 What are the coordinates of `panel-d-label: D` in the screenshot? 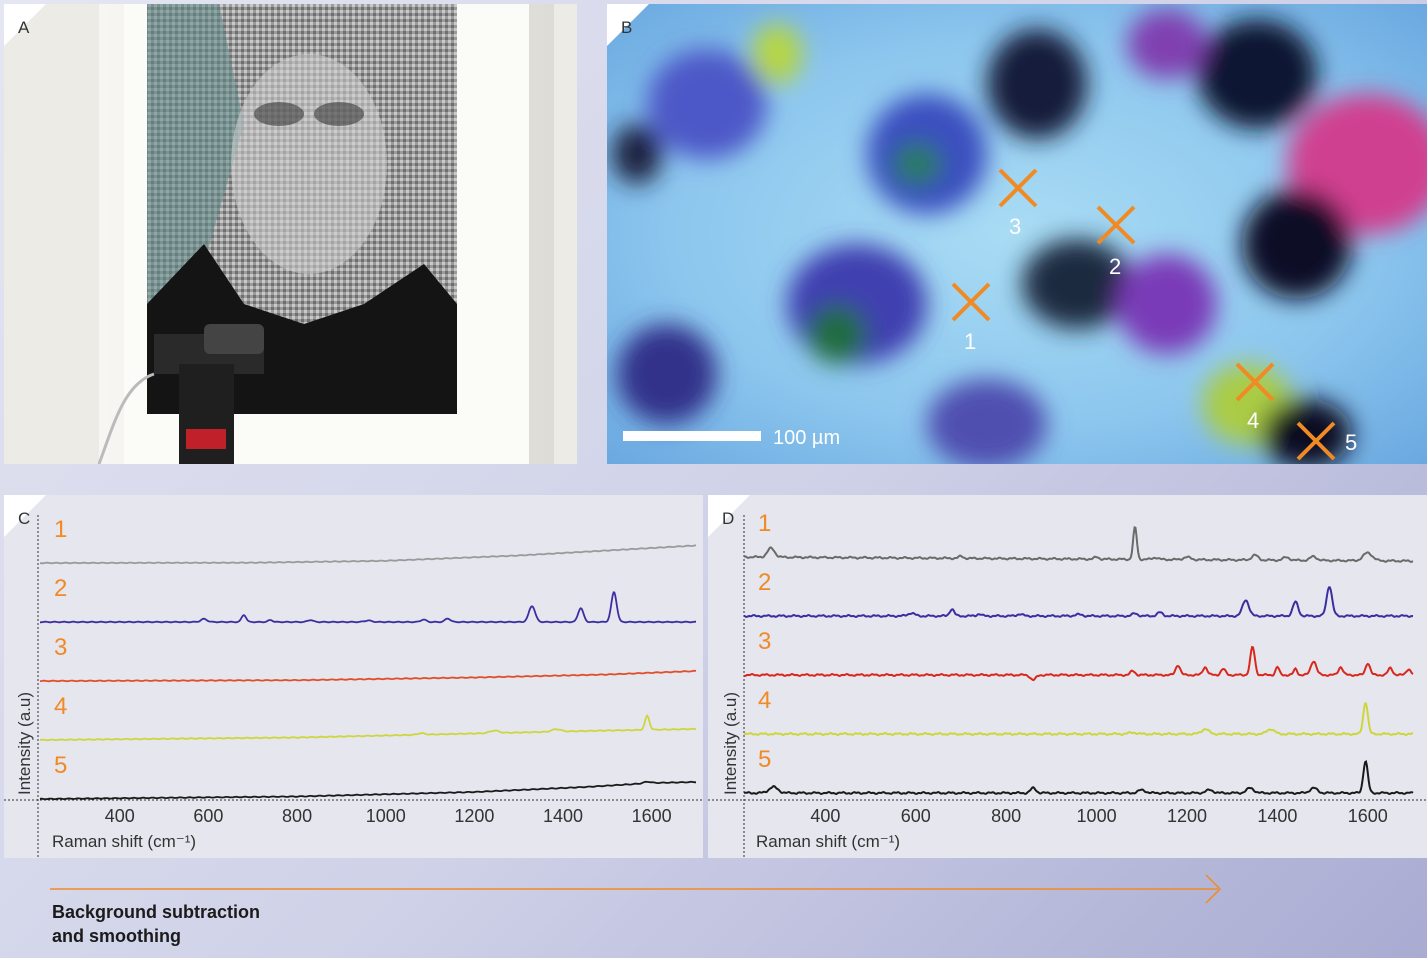 It's located at (728, 518).